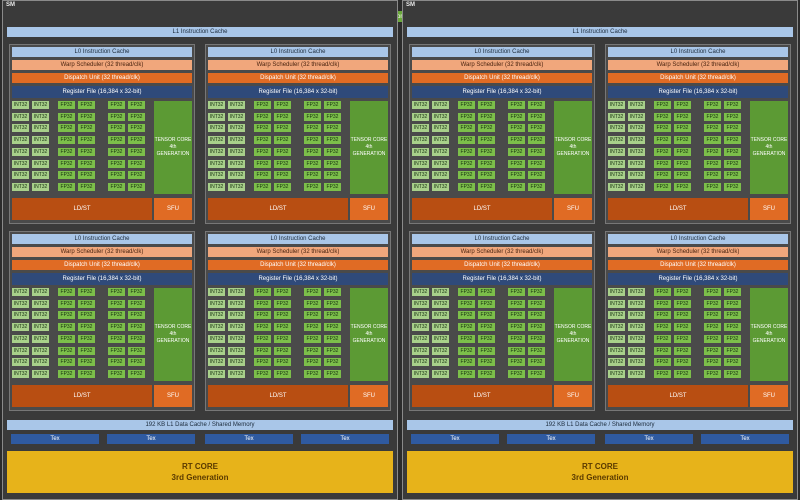  Describe the element at coordinates (769, 209) in the screenshot. I see `sfu-unit: SFU` at that location.